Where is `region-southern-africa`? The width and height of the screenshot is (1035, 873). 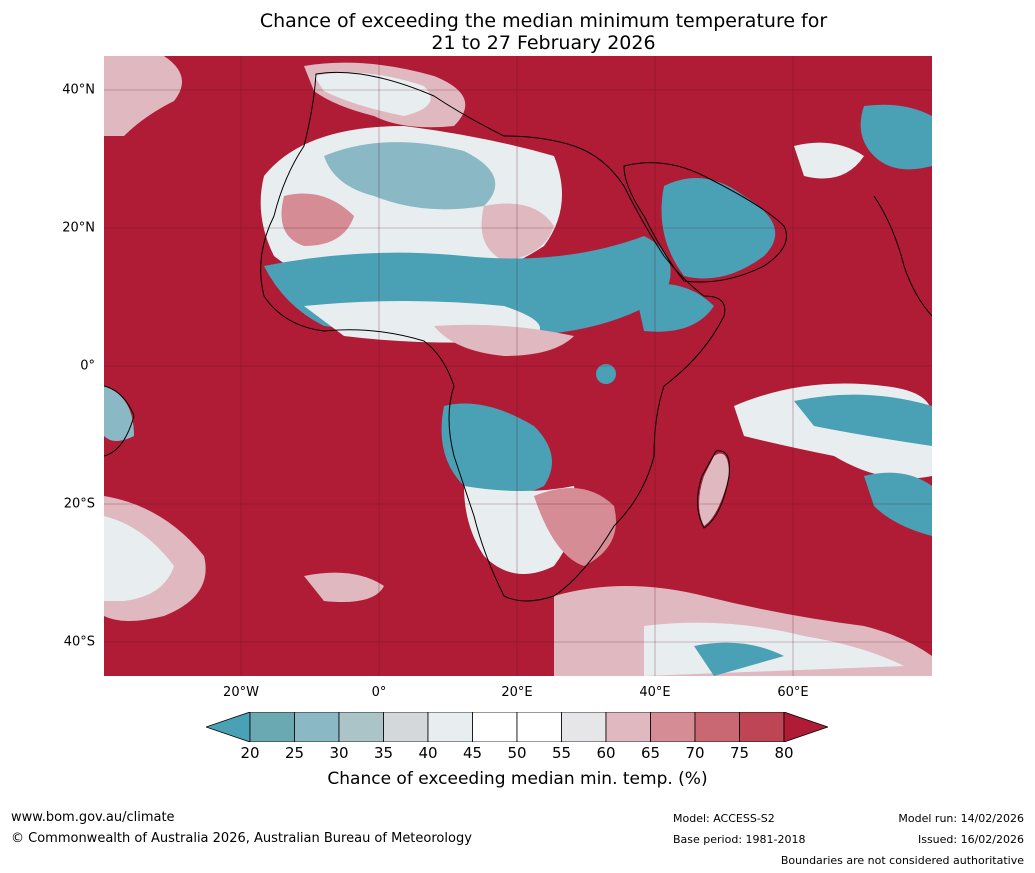 region-southern-africa is located at coordinates (496, 449).